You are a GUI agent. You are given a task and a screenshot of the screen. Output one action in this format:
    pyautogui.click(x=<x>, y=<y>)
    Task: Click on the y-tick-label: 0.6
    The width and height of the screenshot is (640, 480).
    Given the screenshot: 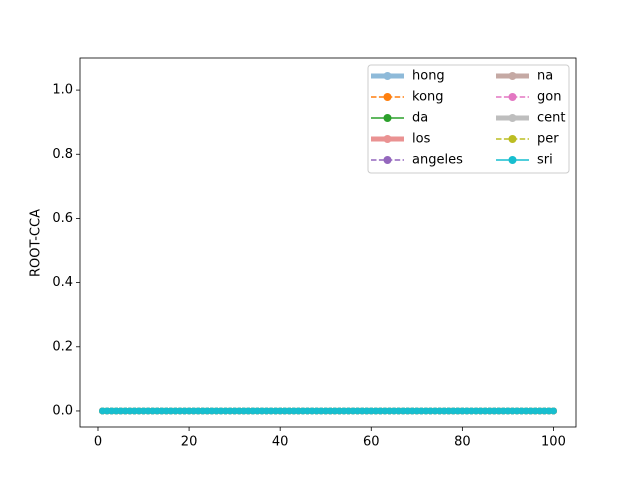 What is the action you would take?
    pyautogui.click(x=62, y=218)
    